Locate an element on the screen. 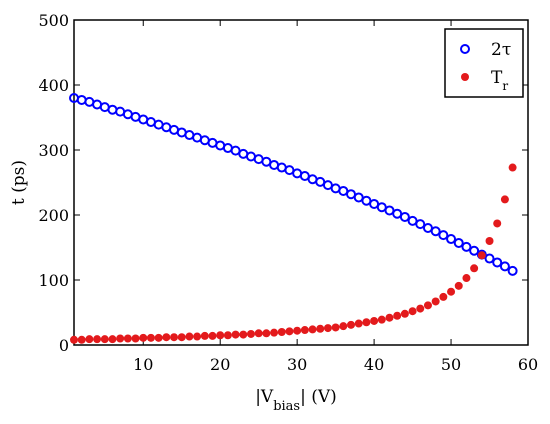 Image resolution: width=550 pixels, height=424 pixels. y-tick-label: 500 is located at coordinates (53, 20).